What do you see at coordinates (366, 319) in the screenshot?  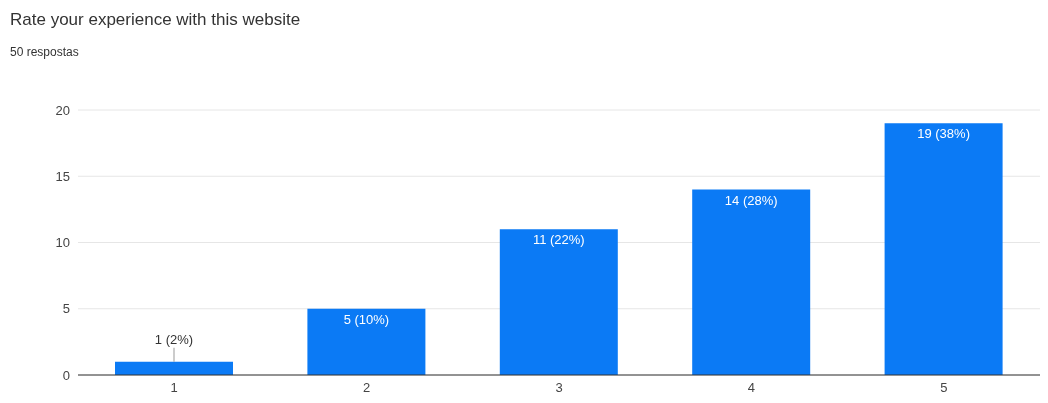 I see `data-label: 5 (10%)` at bounding box center [366, 319].